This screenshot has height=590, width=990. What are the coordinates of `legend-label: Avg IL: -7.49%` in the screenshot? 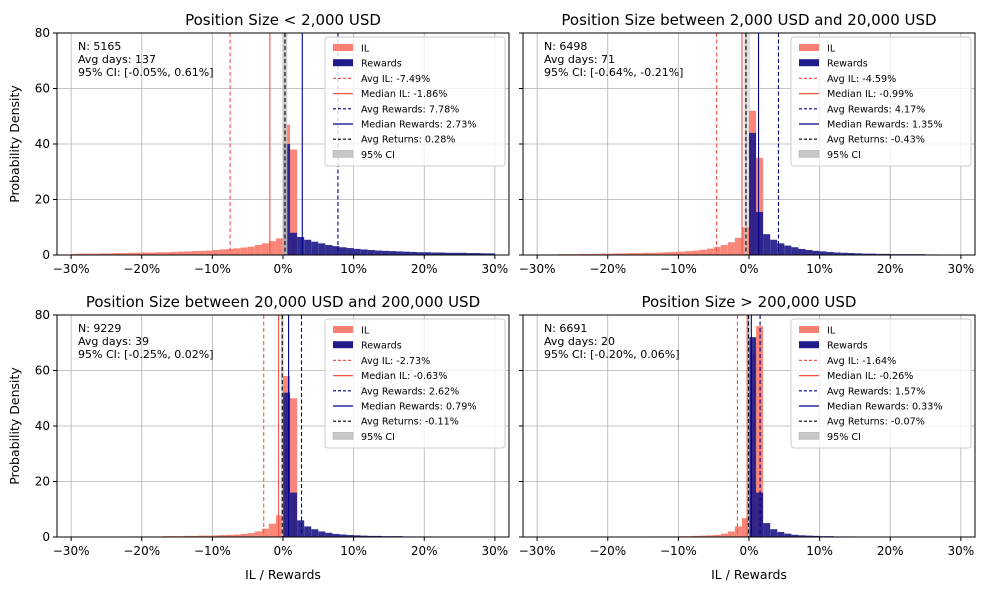 It's located at (395, 79).